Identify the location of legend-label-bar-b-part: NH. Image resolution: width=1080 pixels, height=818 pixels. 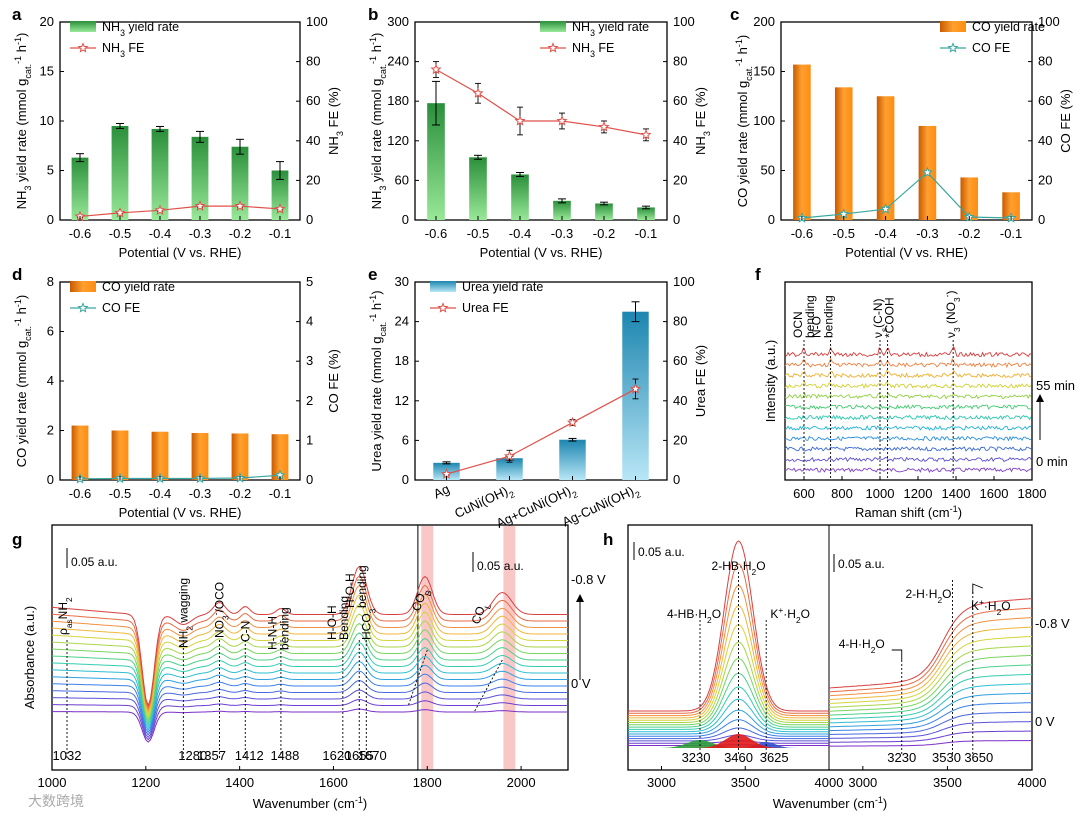
(581, 27).